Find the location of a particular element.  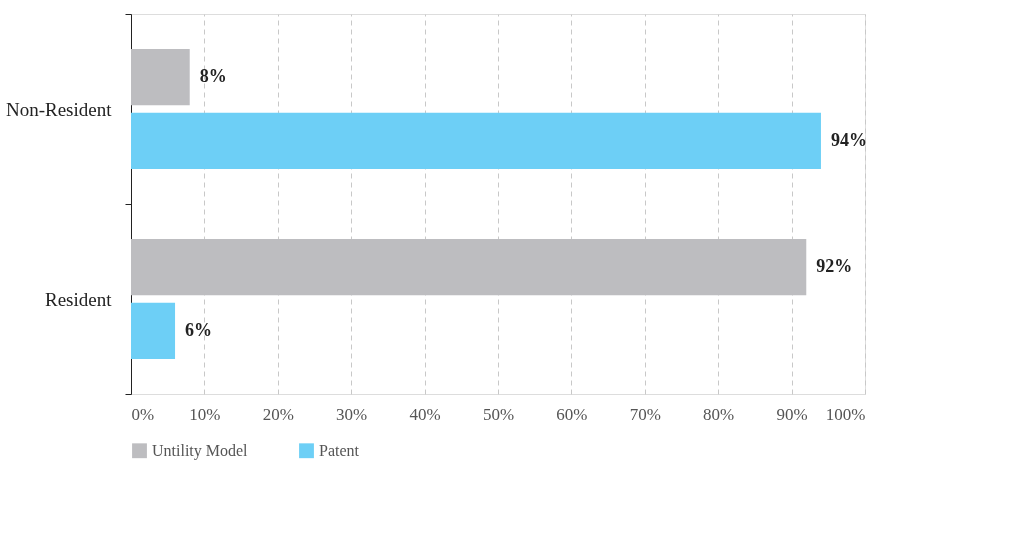

legend-label: Patent is located at coordinates (339, 450).